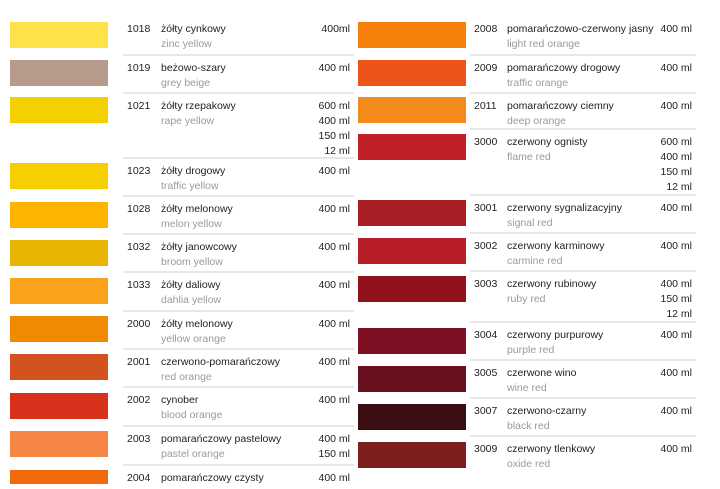 The width and height of the screenshot is (720, 489). I want to click on color-code: 3001, so click(486, 208).